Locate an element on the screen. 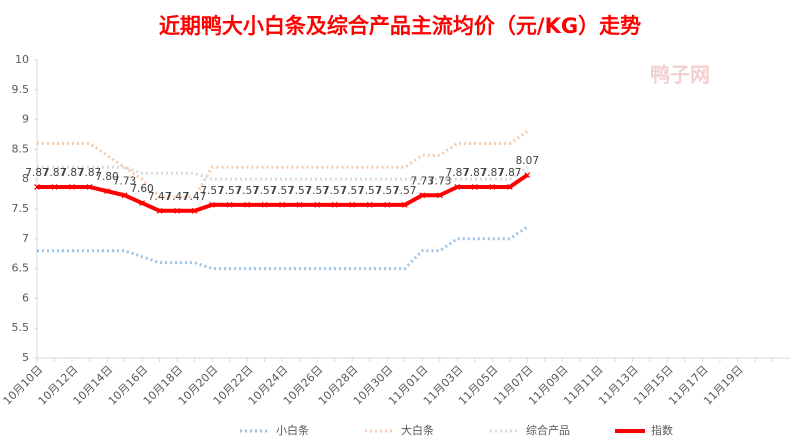 This screenshot has width=800, height=447. y-tick-label: 7 is located at coordinates (25, 238).